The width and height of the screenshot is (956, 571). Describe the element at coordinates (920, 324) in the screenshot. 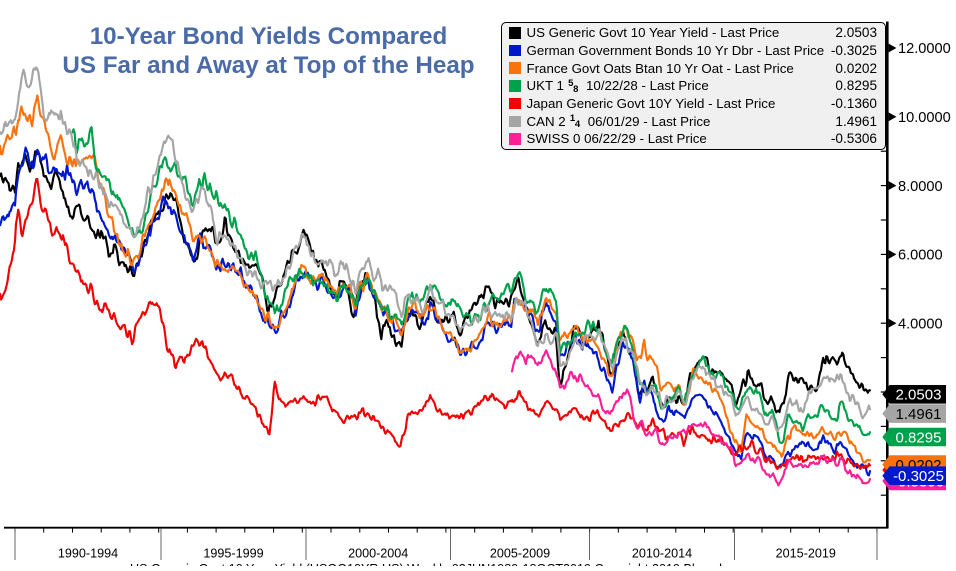

I see `svg-text: 4.0000` at that location.